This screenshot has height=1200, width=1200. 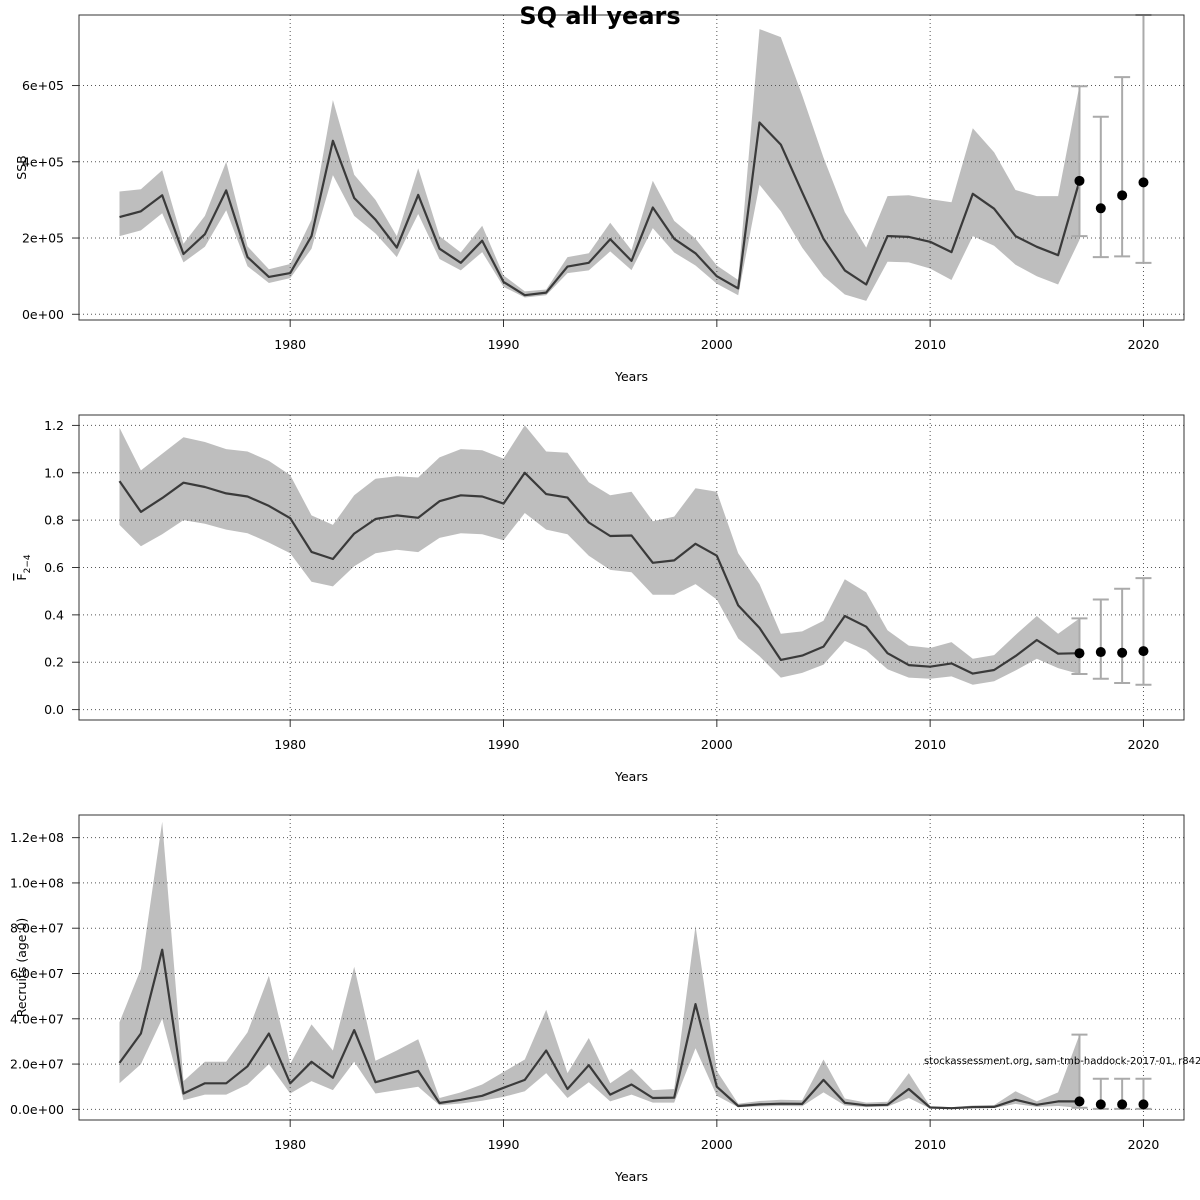 I want to click on fbar-y-tick-label: 1.2, so click(x=54, y=425).